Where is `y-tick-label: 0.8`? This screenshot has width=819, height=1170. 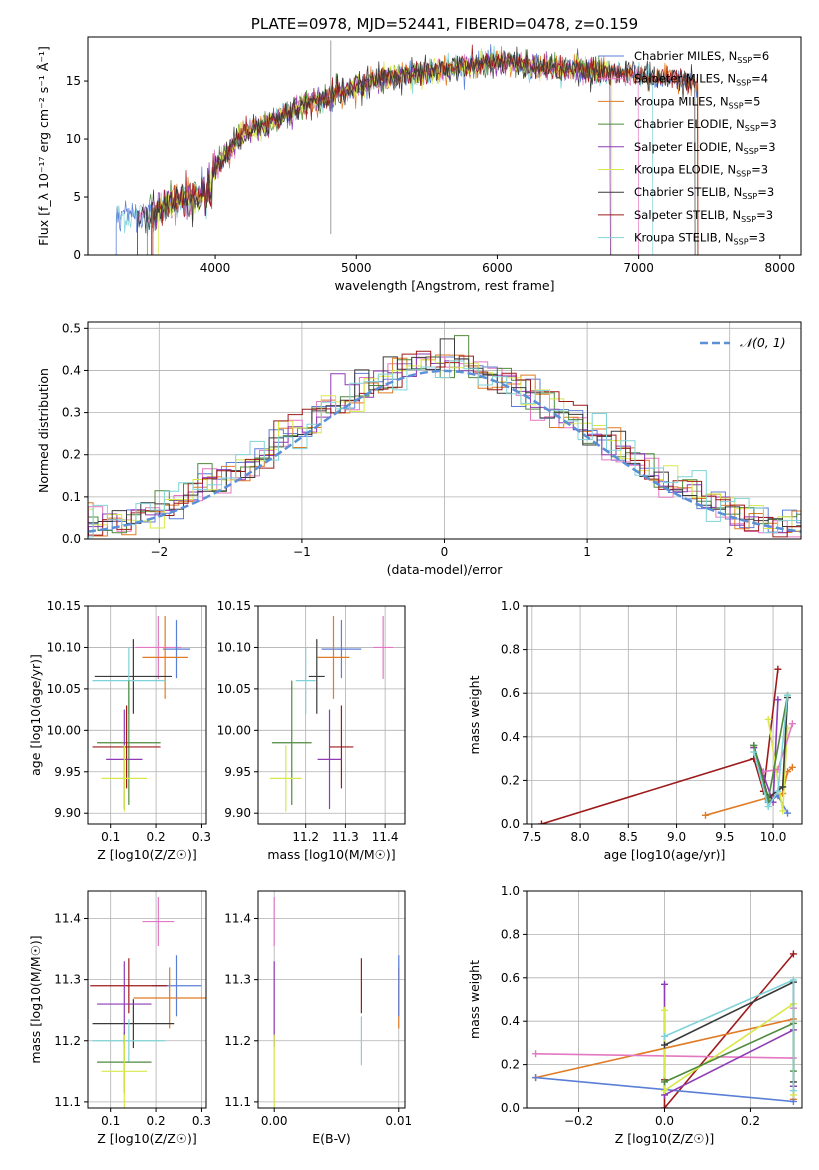 y-tick-label: 0.8 is located at coordinates (510, 934).